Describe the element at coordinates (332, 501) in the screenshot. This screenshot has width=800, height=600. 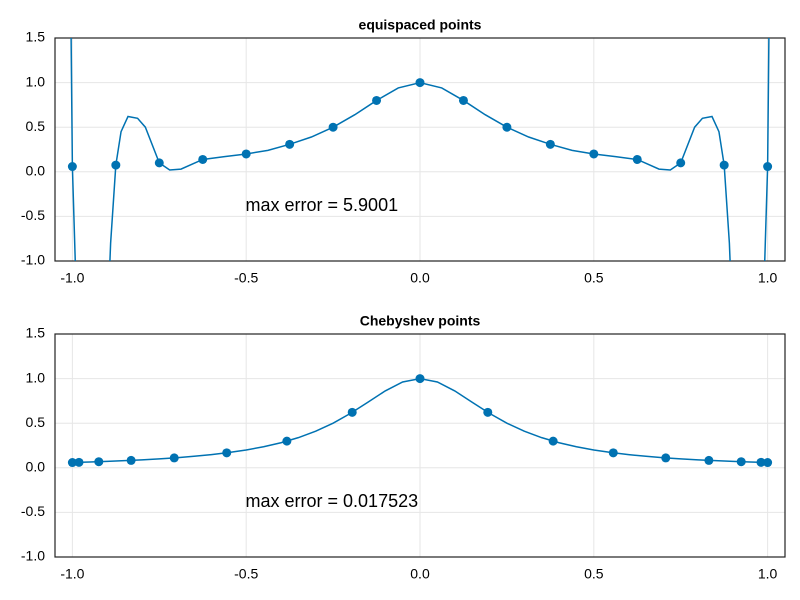
I see `annotation: max error = 0.017523` at that location.